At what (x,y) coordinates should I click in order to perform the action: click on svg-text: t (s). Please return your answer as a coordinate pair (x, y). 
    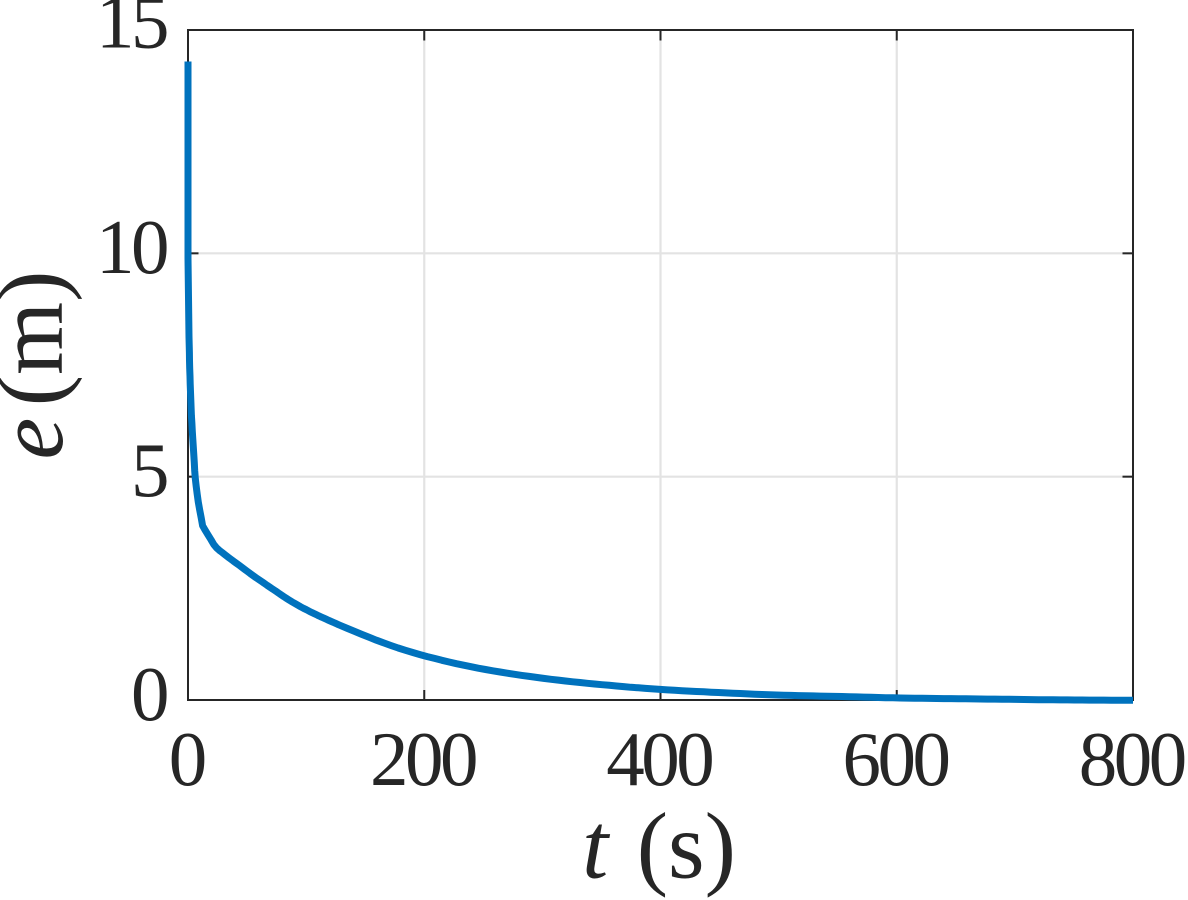
    Looking at the image, I should click on (659, 847).